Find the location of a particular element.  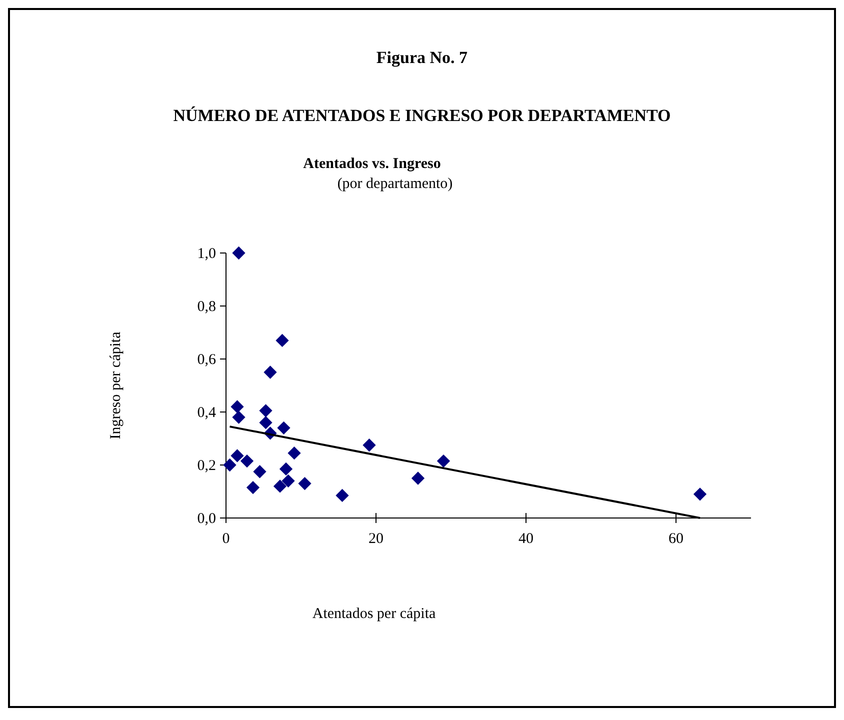

text: NÚMERO DE ATENTADOS E INGRESO POR DEPARTAMENTO is located at coordinates (422, 115).